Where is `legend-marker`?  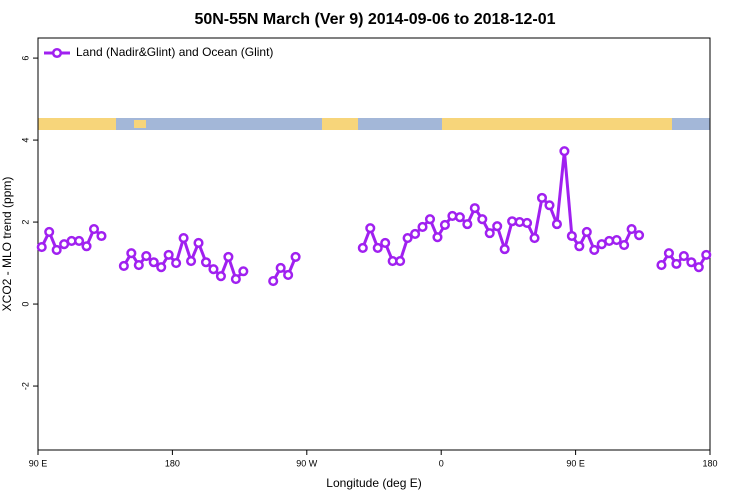
legend-marker is located at coordinates (57, 53).